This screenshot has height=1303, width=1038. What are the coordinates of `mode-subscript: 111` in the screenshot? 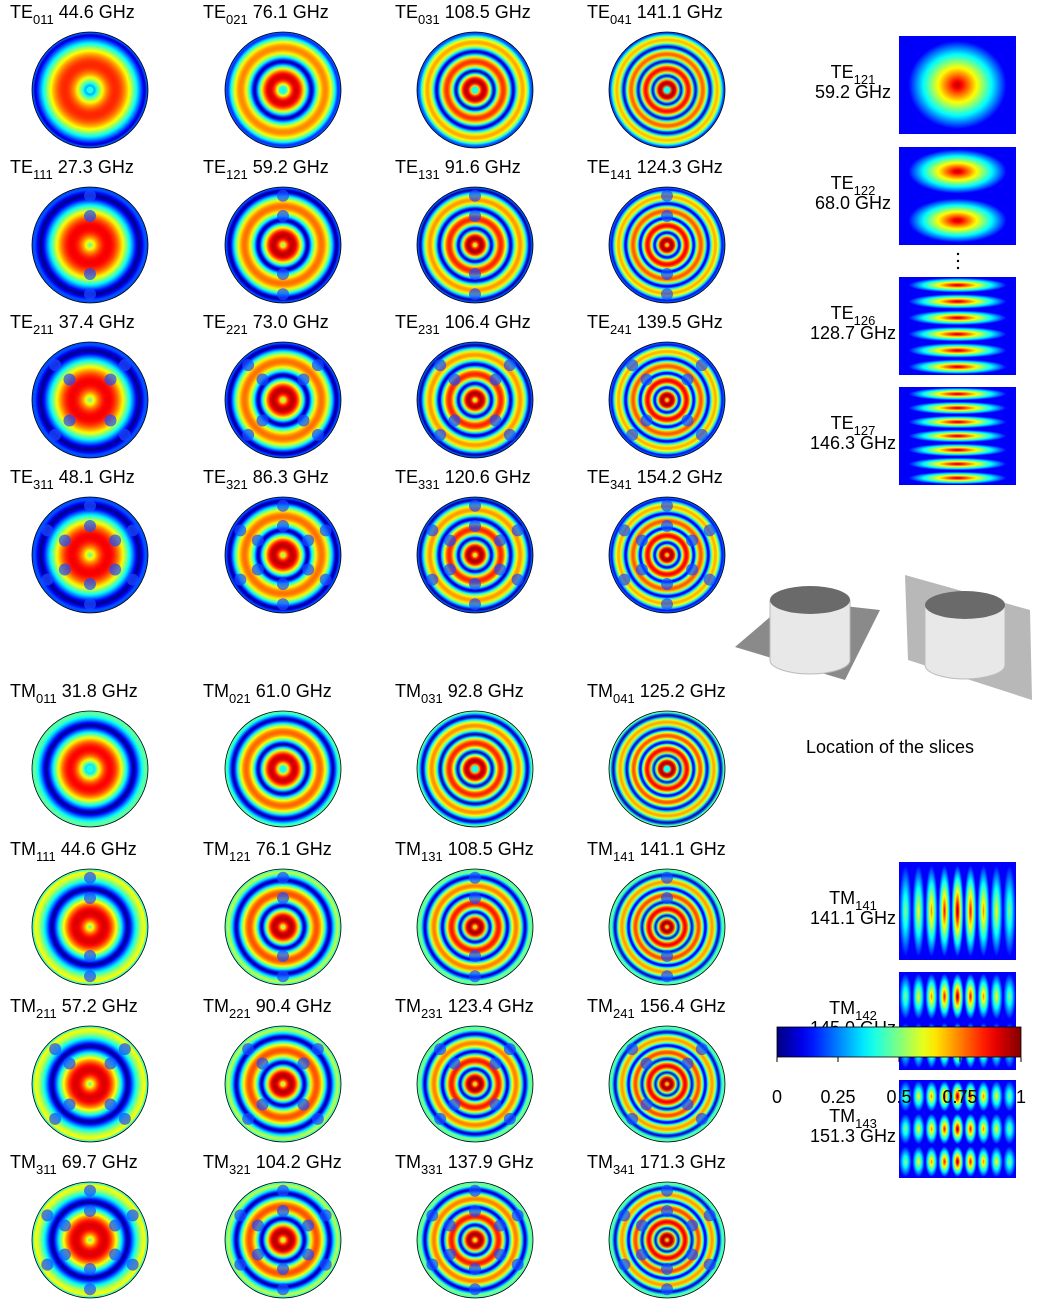 It's located at (43, 174).